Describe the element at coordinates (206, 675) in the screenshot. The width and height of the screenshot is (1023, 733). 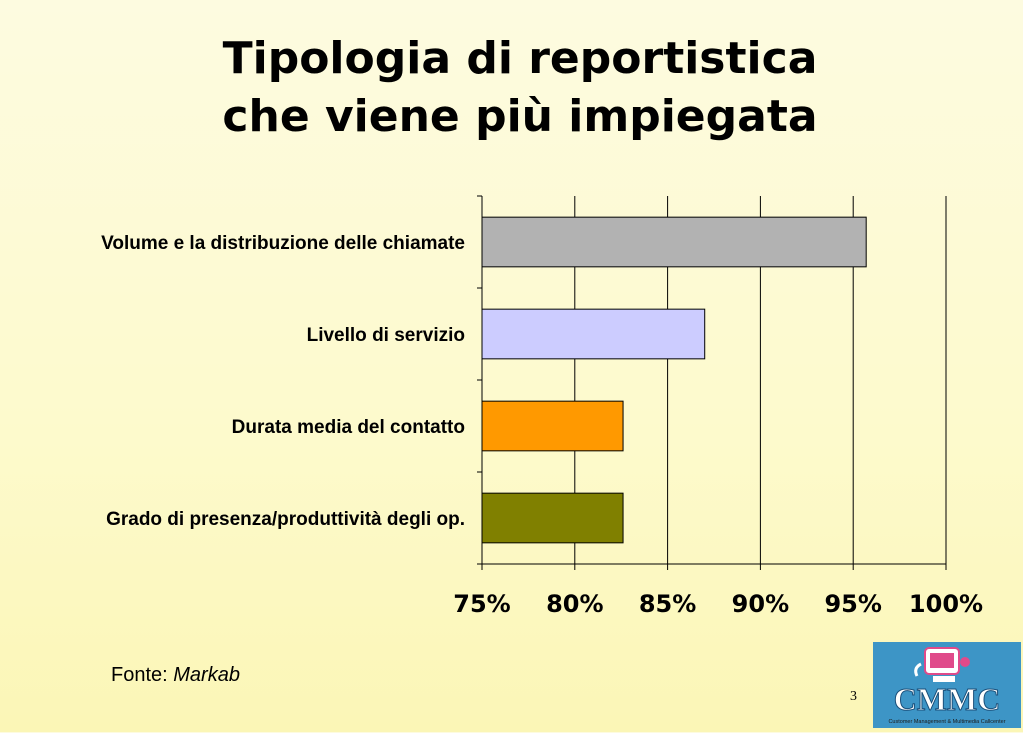
I see `source-name: Markab` at that location.